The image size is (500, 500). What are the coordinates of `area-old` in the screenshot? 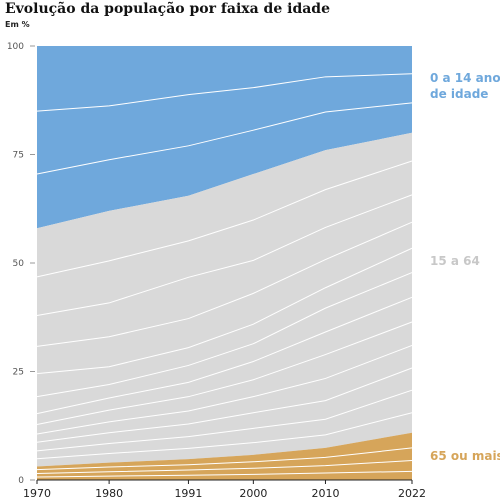 It's located at (224, 456).